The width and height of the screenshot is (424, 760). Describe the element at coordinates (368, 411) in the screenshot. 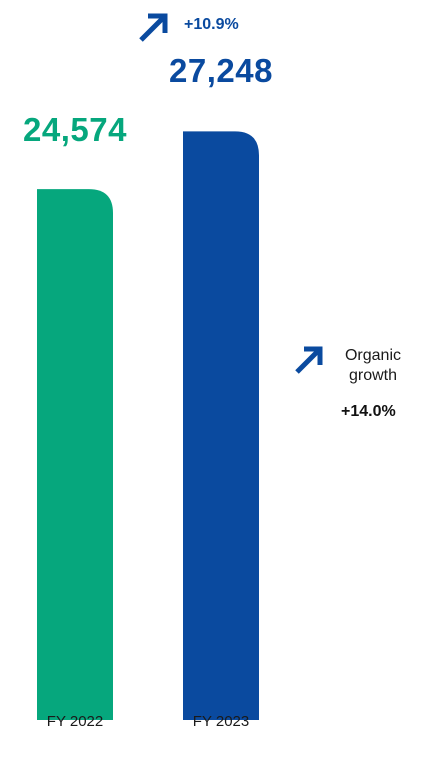

I see `organic-growth-value: +14.0%` at that location.